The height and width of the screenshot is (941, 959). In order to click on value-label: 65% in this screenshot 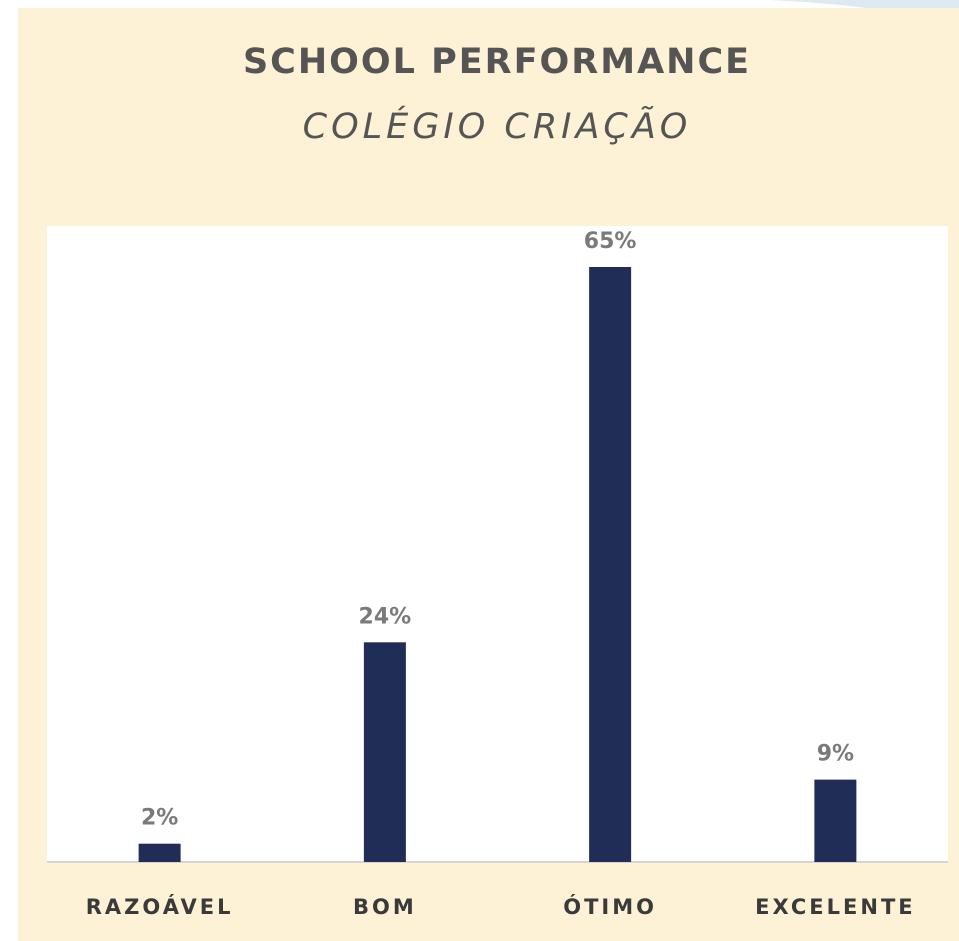, I will do `click(610, 241)`.